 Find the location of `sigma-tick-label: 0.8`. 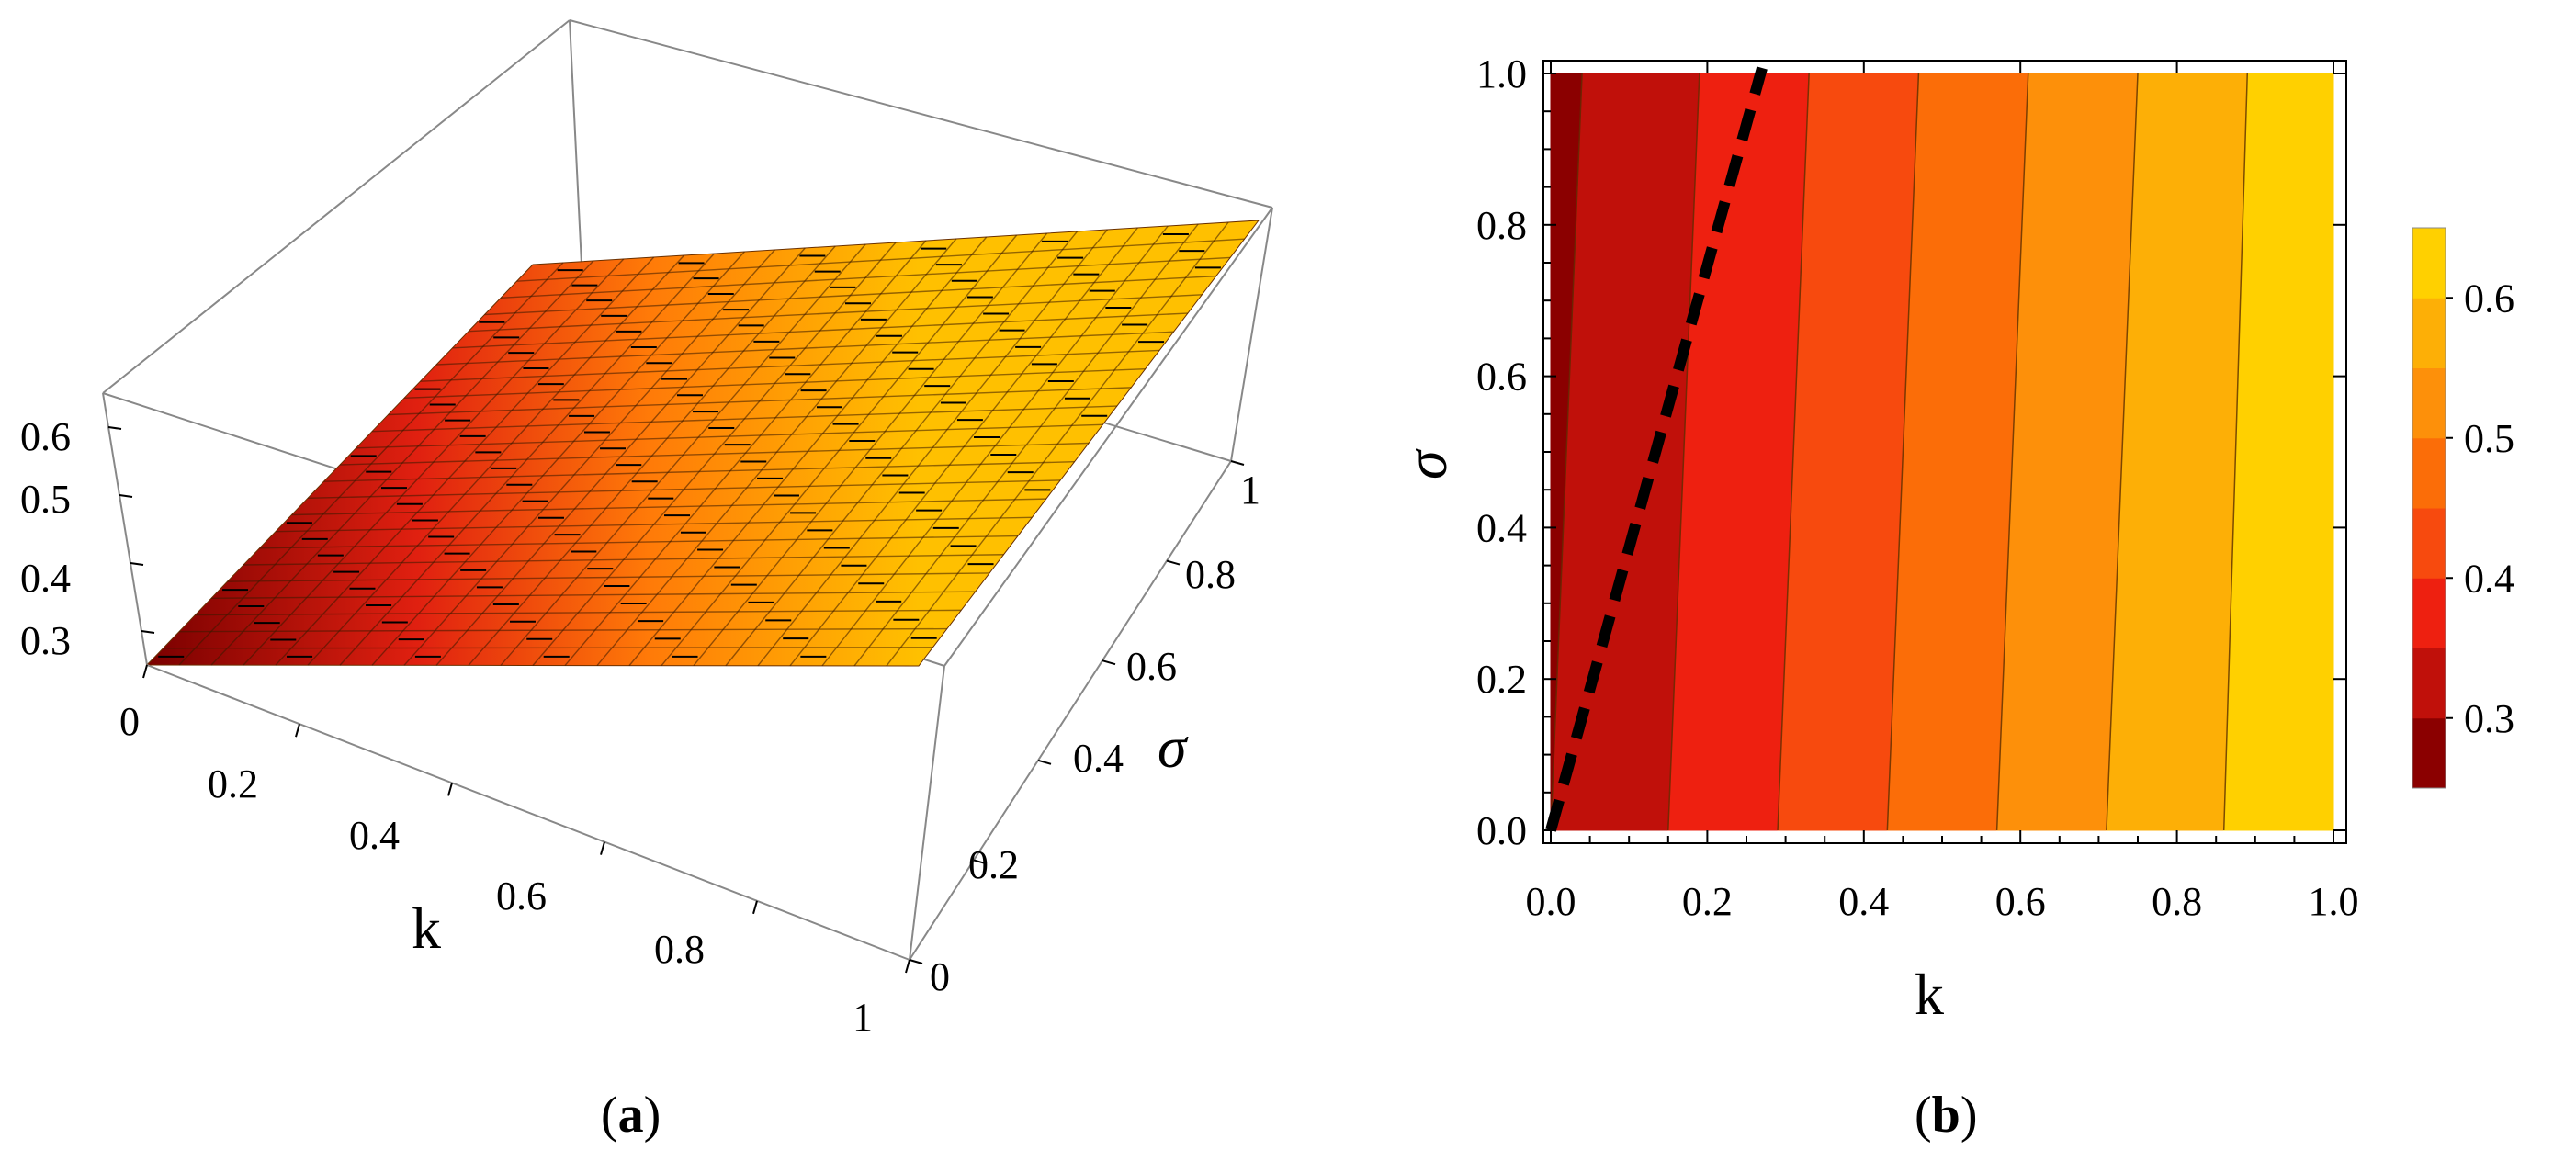

sigma-tick-label: 0.8 is located at coordinates (1210, 574).